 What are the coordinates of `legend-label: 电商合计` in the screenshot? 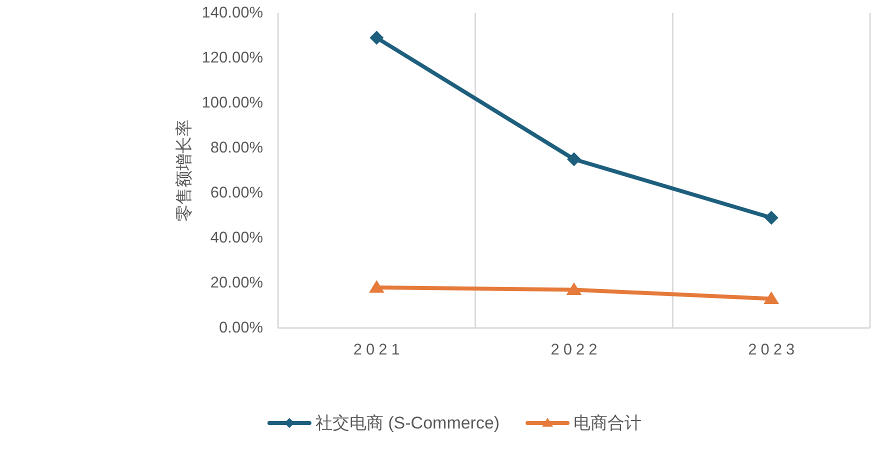 It's located at (608, 423).